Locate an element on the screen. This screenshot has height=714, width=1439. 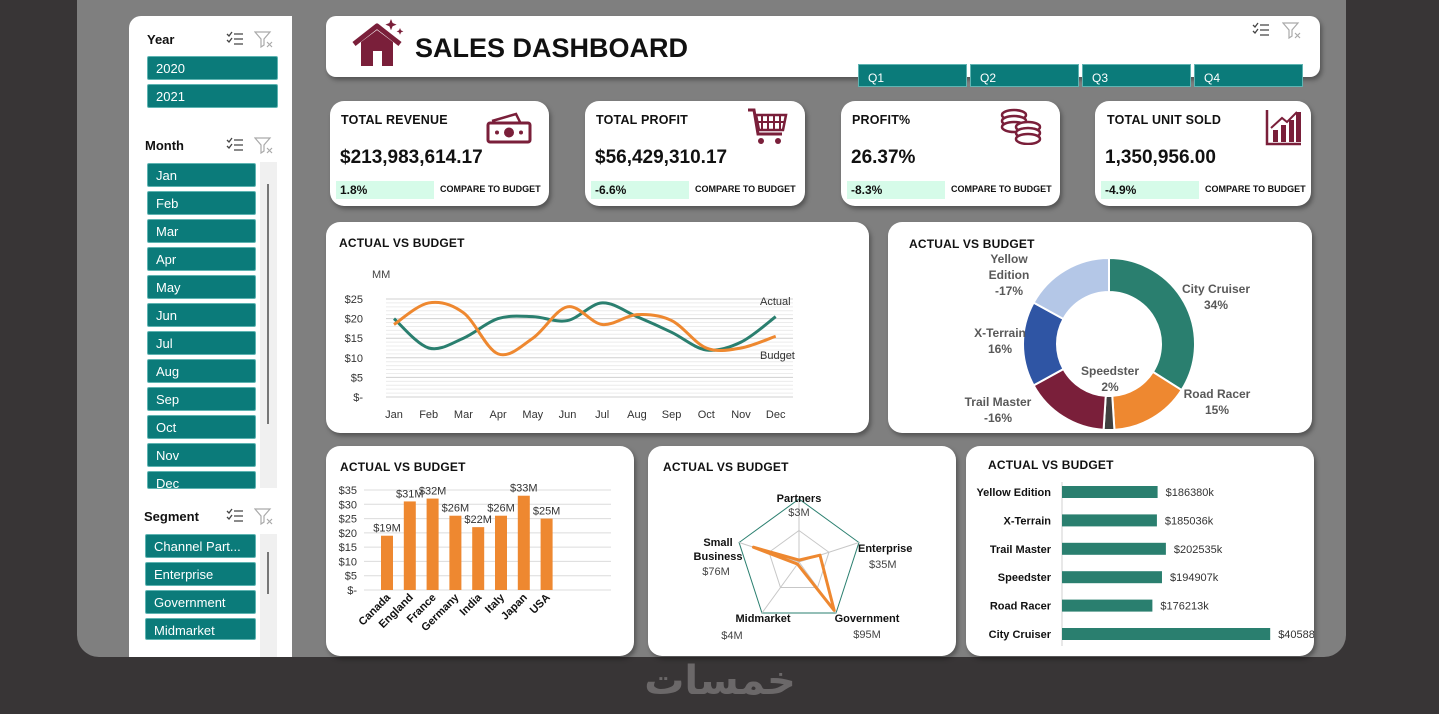
bar-data-label: $202535k is located at coordinates (1198, 550).